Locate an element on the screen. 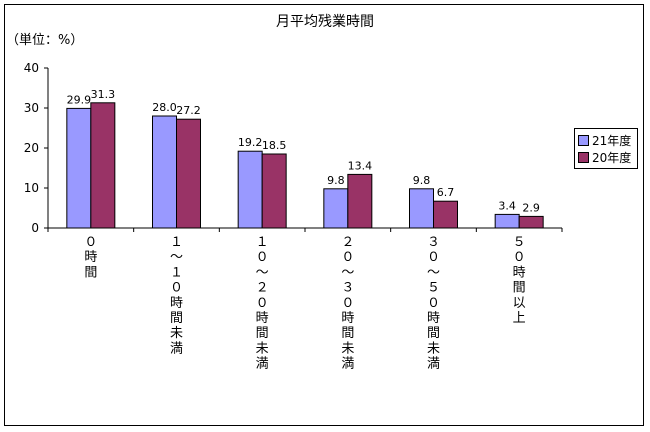 The width and height of the screenshot is (650, 432). legend-label: 20年度 is located at coordinates (612, 158).